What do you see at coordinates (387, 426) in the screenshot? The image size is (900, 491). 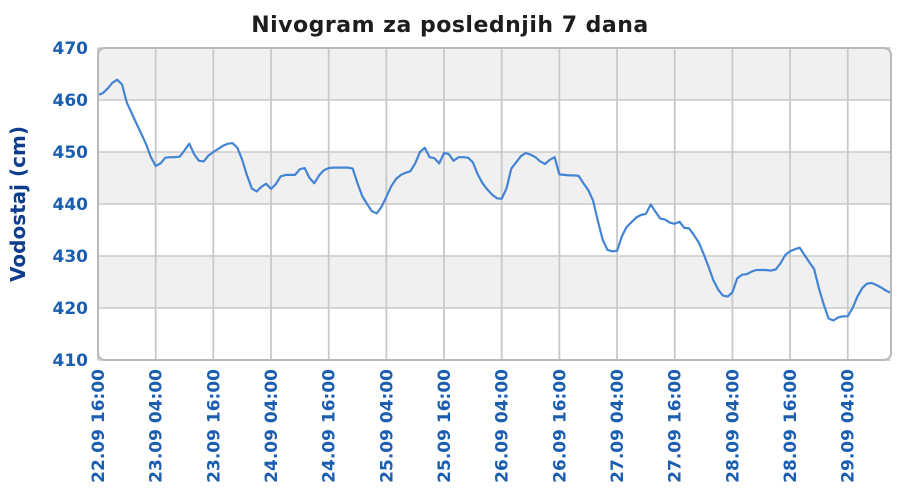 I see `x-tick-label: 25.09 04:00` at bounding box center [387, 426].